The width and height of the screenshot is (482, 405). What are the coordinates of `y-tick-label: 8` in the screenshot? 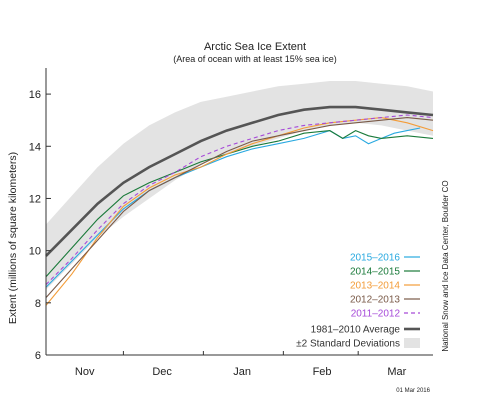 It's located at (38, 304).